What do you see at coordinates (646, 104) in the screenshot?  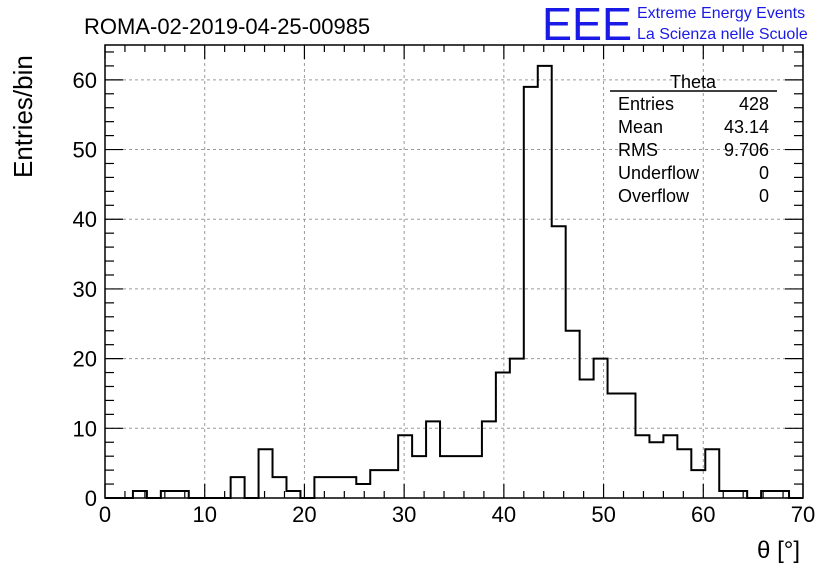 I see `stats-row-label: Entries` at bounding box center [646, 104].